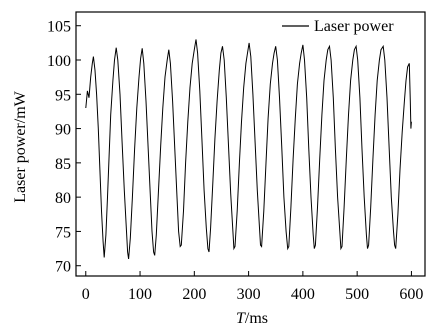 The image size is (430, 326). What do you see at coordinates (63, 198) in the screenshot?
I see `y-tick-label: 80` at bounding box center [63, 198].